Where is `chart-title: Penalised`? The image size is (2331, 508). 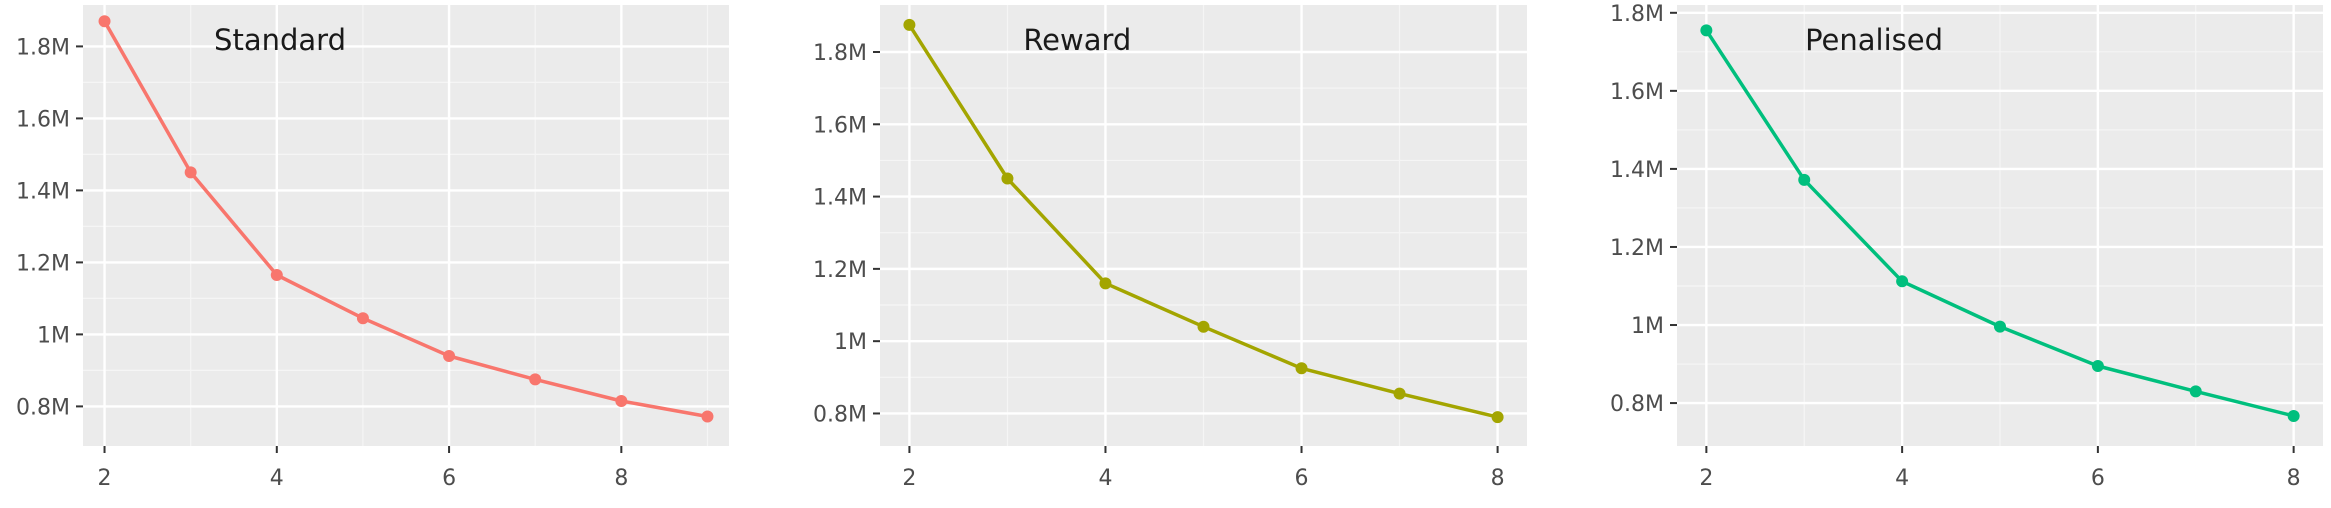
chart-title: Penalised is located at coordinates (1874, 40).